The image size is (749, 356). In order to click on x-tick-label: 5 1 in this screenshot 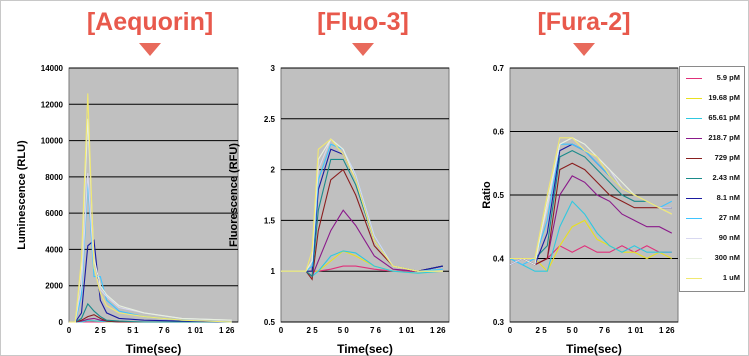, I will do `click(133, 330)`.